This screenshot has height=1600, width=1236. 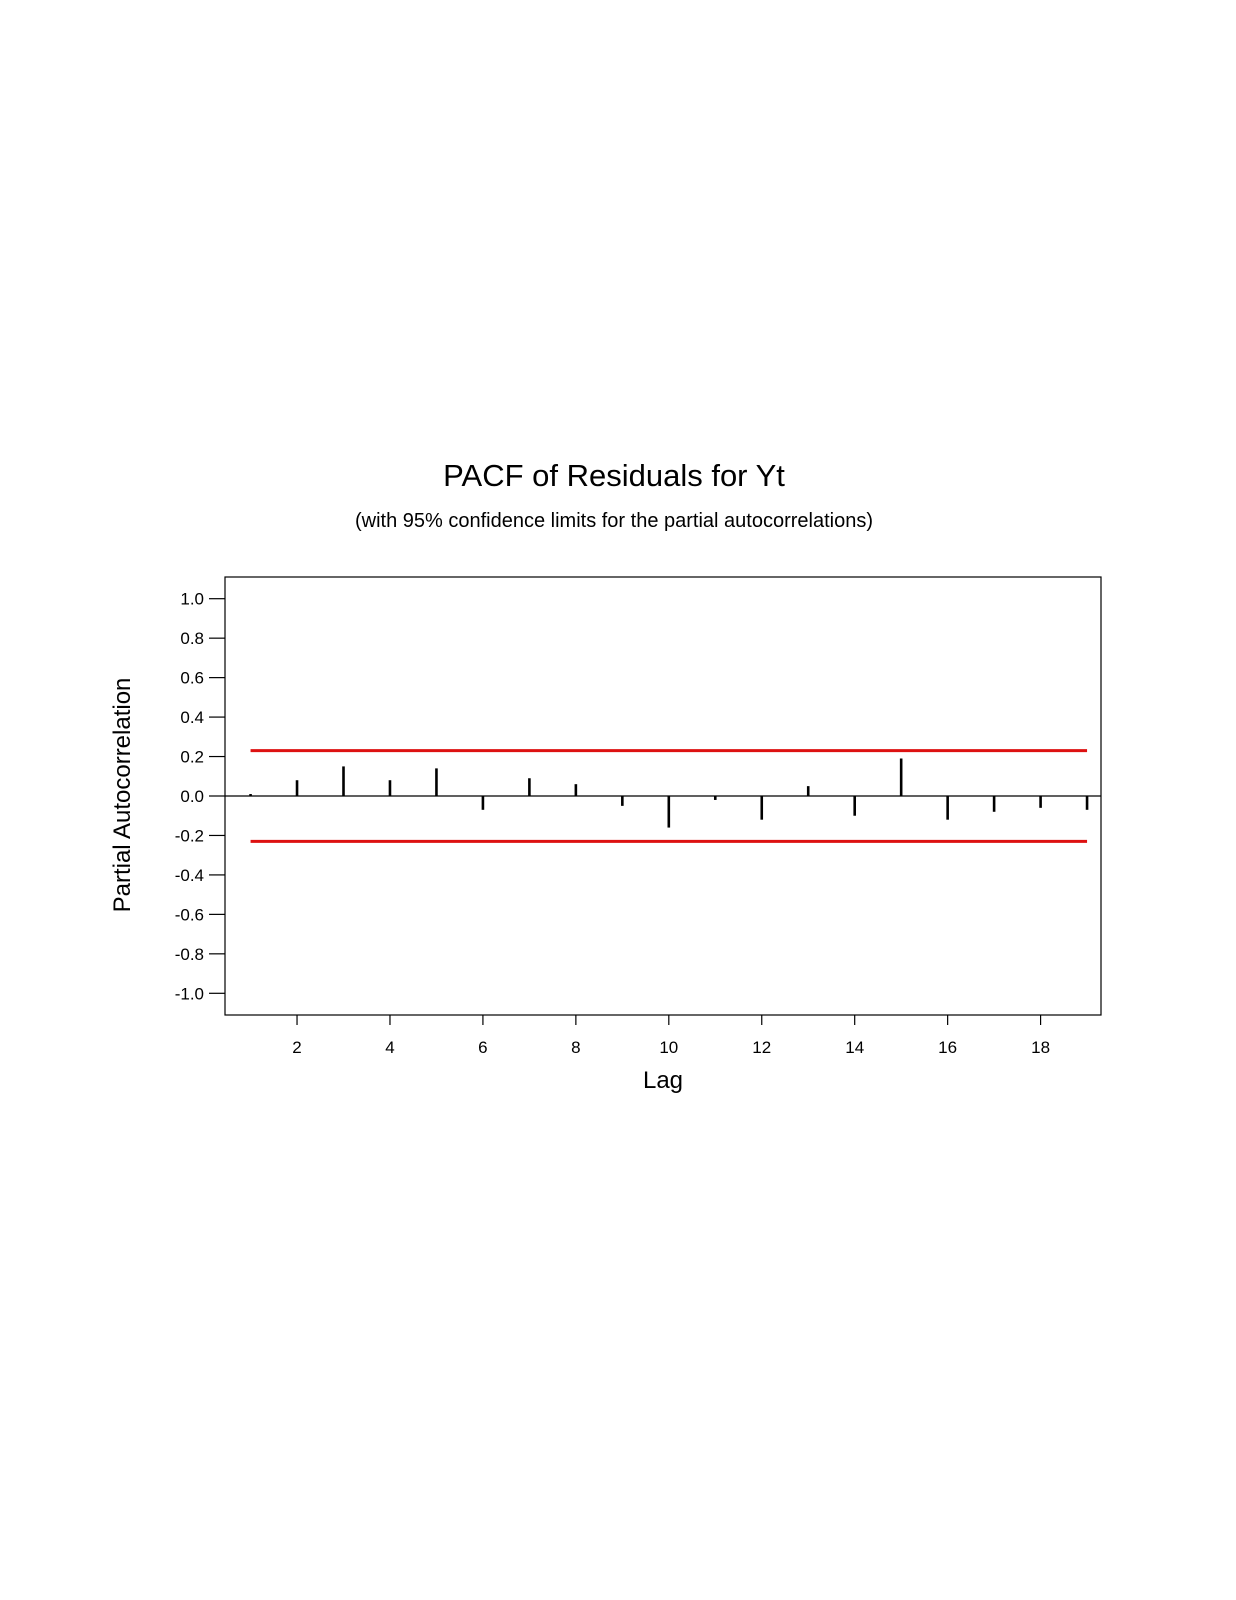 I want to click on x-tick-label: 8, so click(x=575, y=1047).